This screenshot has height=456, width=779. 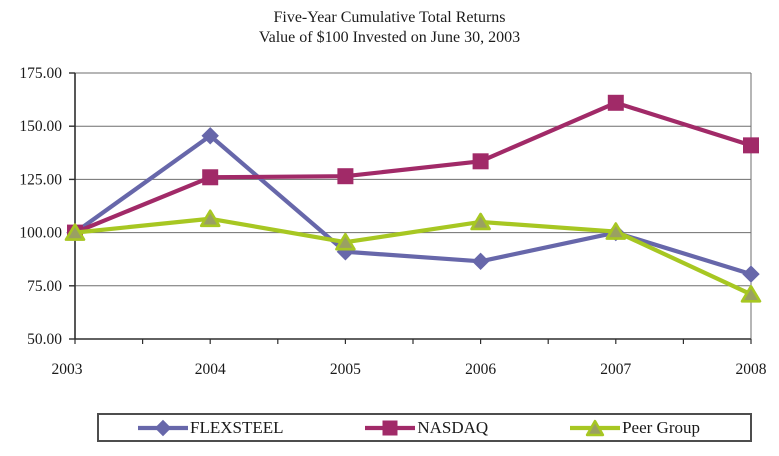 I want to click on legend-square-icon, so click(x=390, y=427).